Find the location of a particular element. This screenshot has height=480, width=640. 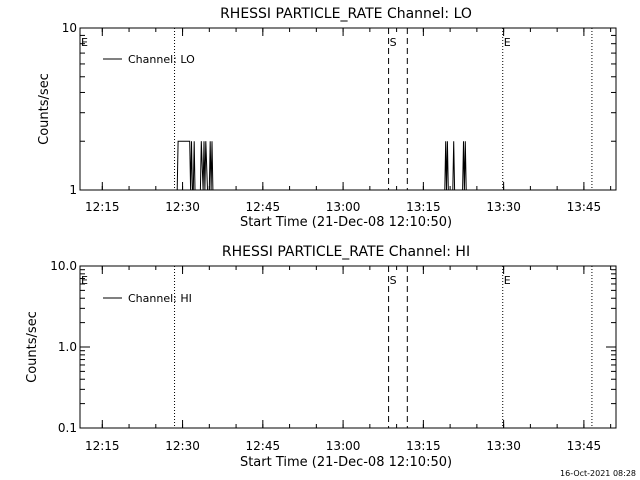

footer-timestamp: 16-Oct-2021 08:28 is located at coordinates (598, 473).